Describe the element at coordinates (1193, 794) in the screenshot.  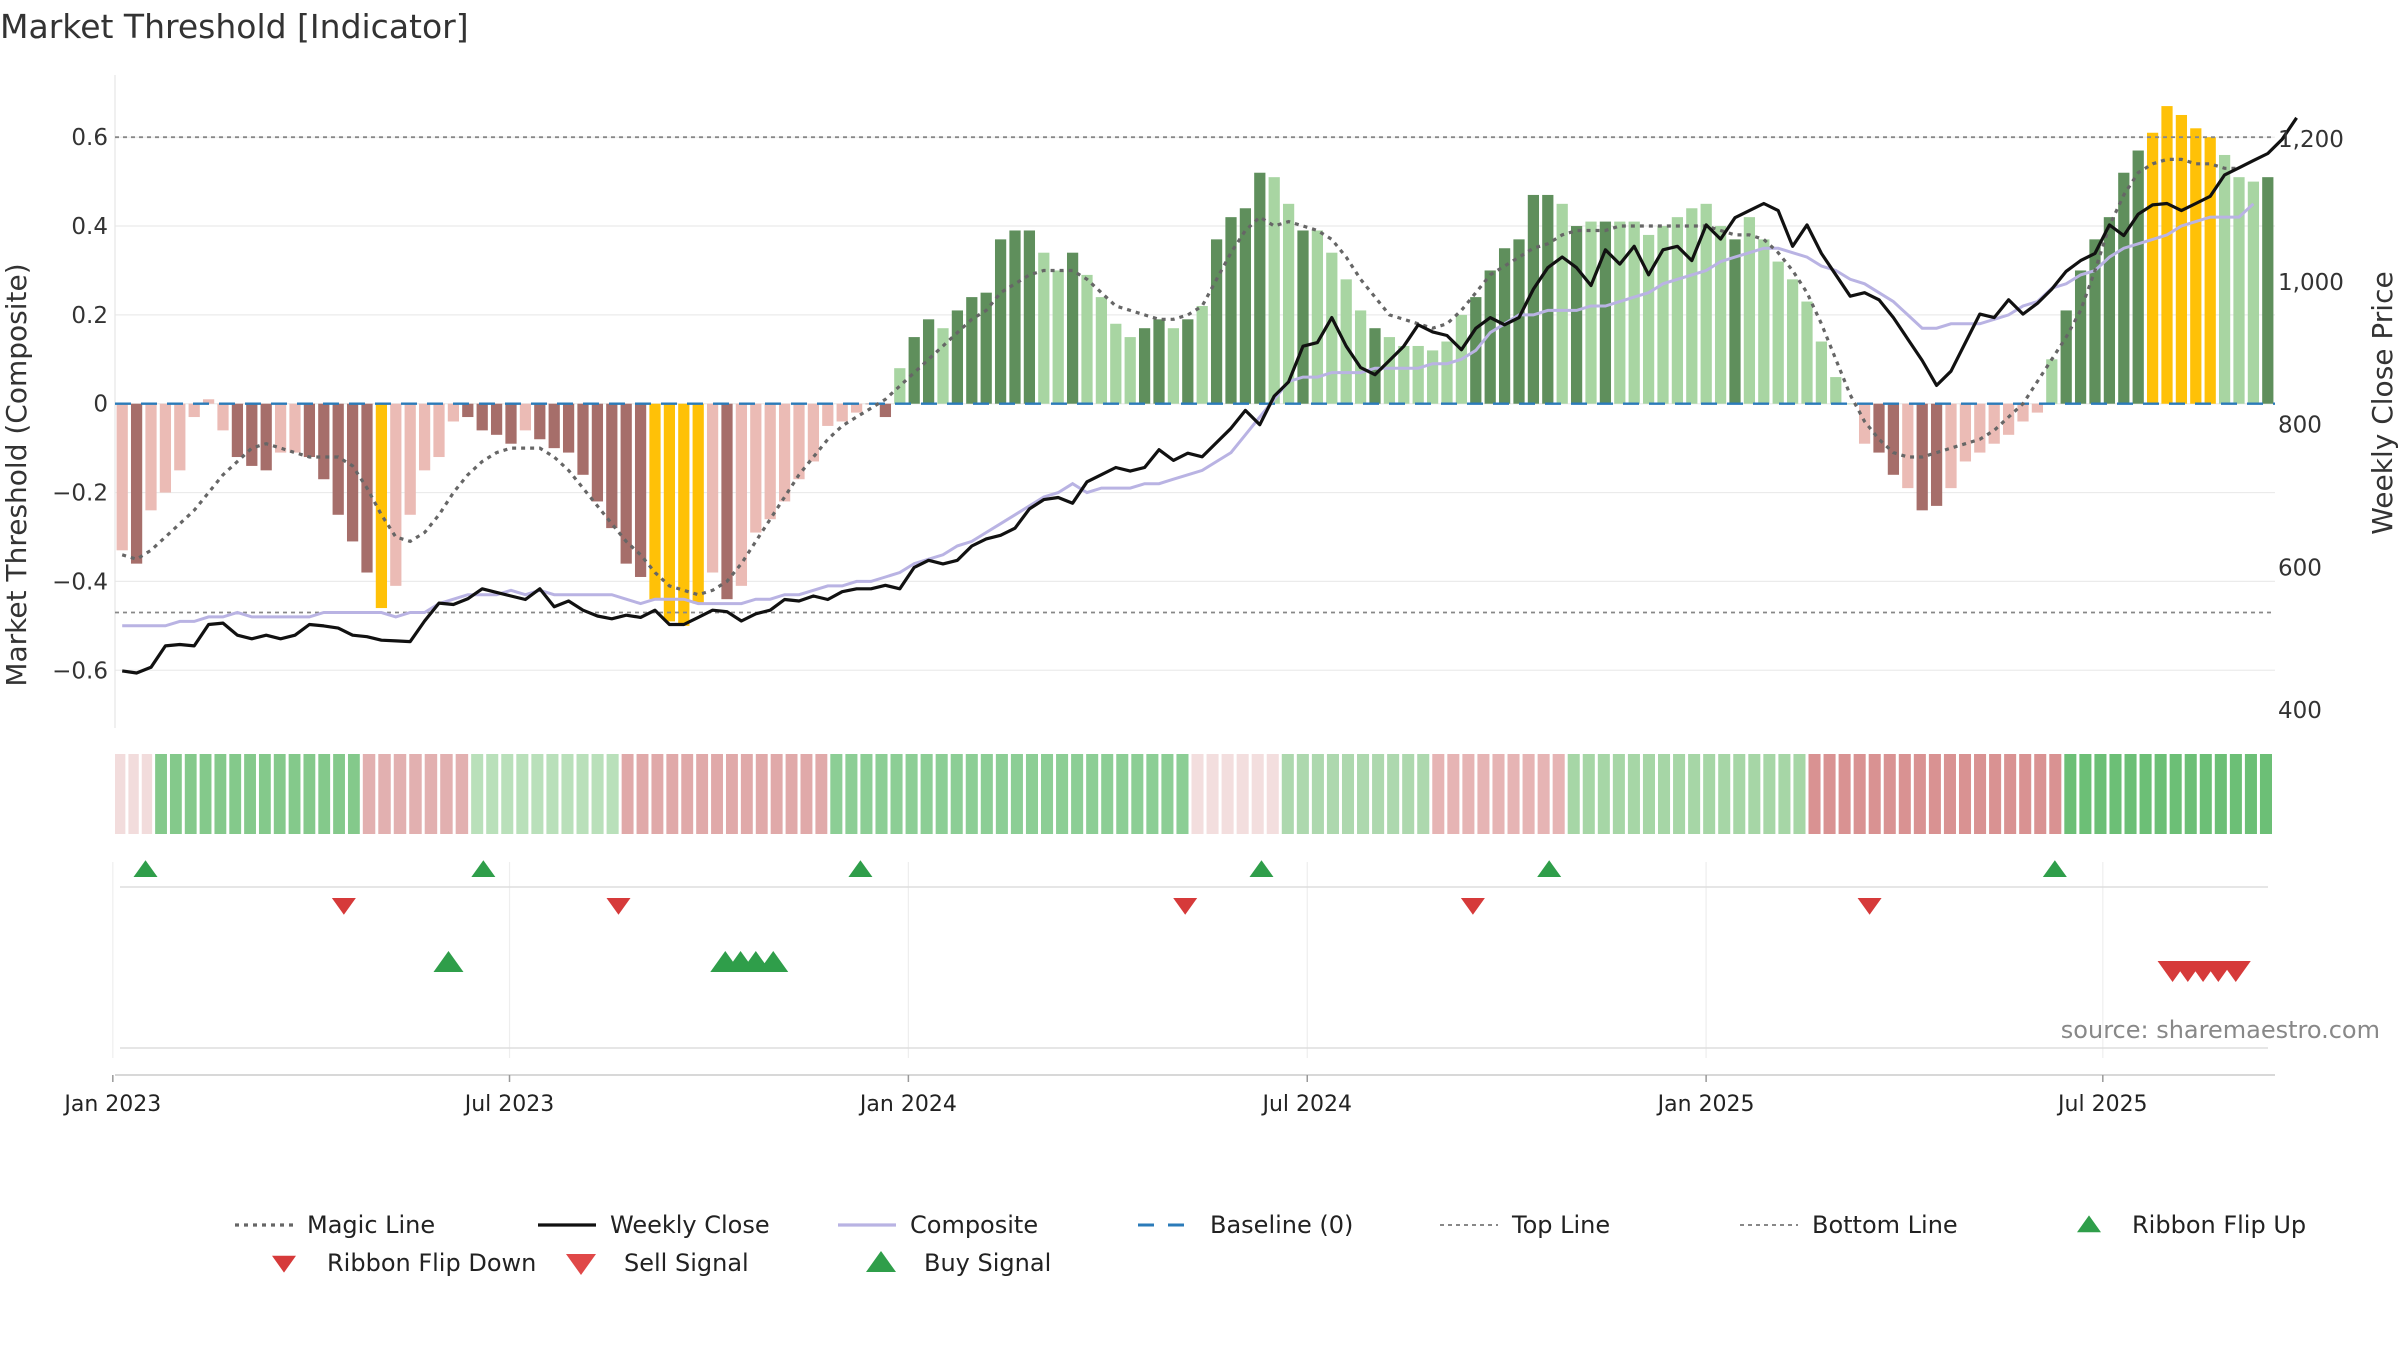
I see `ribbon-strip` at that location.